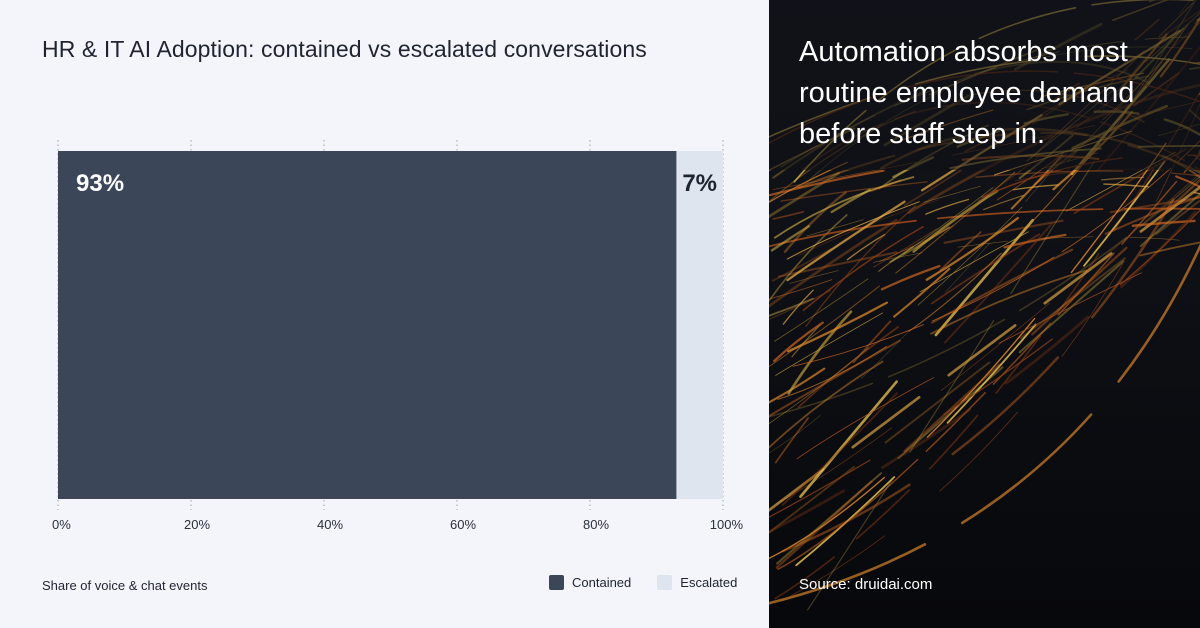 Image resolution: width=1200 pixels, height=628 pixels. Describe the element at coordinates (596, 524) in the screenshot. I see `x-tick-label: 80%` at that location.